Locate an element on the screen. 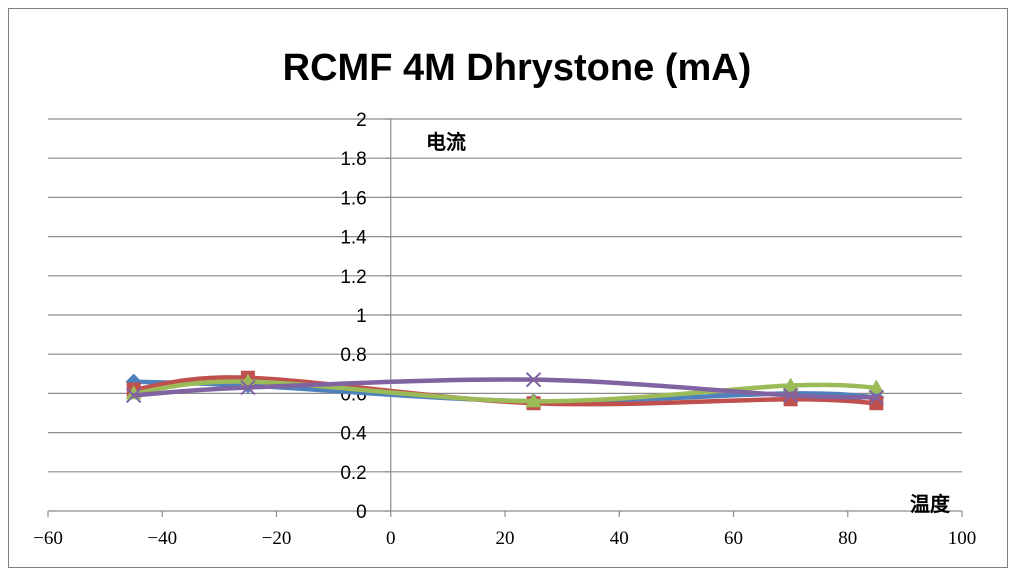 The width and height of the screenshot is (1014, 572). x-tick-label: 80 is located at coordinates (847, 538).